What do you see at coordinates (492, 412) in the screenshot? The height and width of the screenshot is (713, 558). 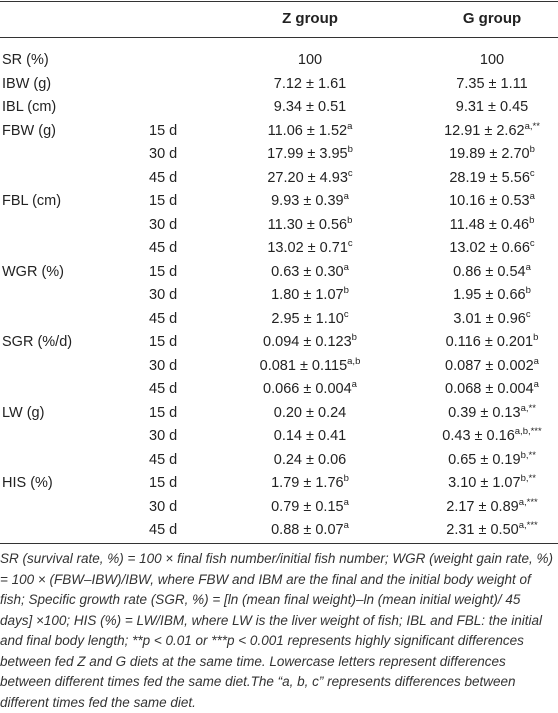 I see `value-cell: 0.39 ± 0.13a,**` at bounding box center [492, 412].